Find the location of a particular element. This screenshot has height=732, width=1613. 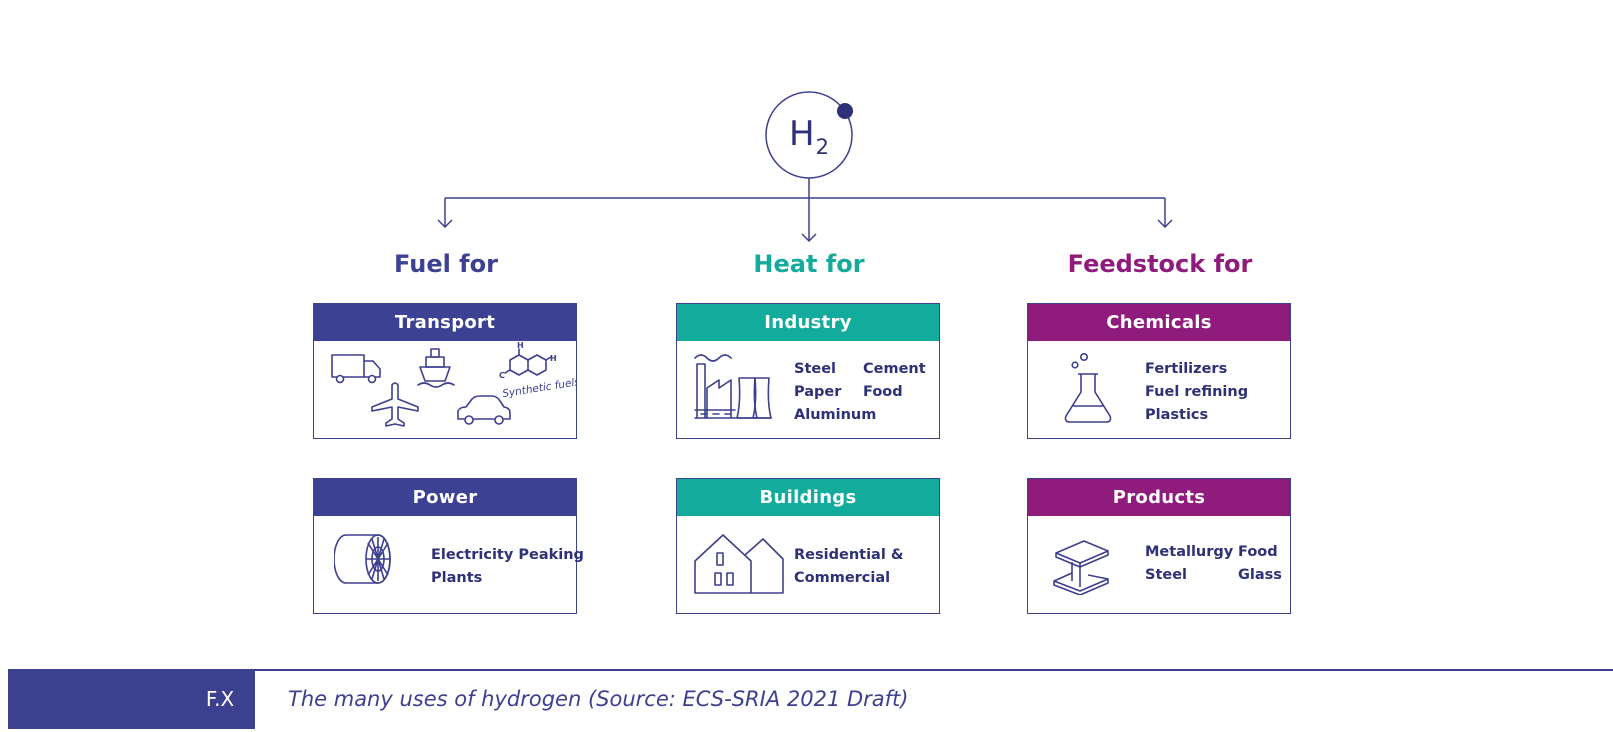

truck-icon is located at coordinates (356, 369).